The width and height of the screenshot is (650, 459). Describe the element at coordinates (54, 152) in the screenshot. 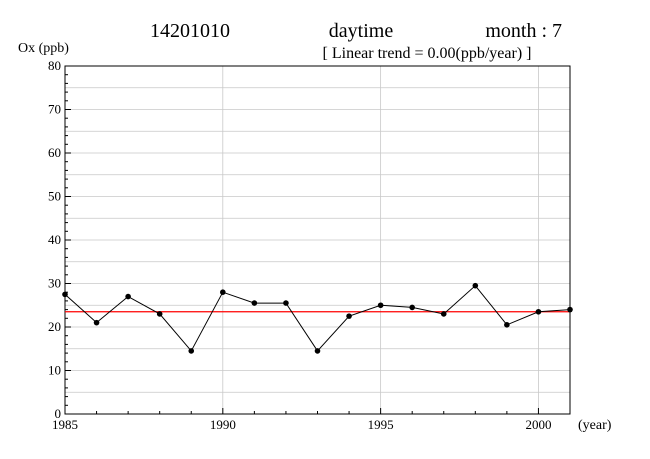

I see `y-tick-label: 60` at that location.